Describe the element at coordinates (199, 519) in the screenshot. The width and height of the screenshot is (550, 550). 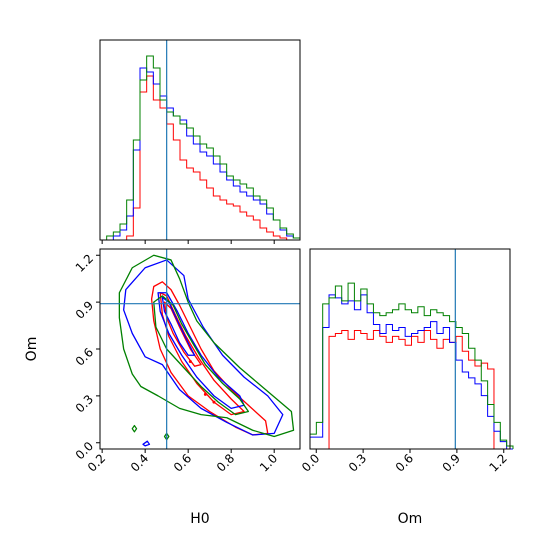
I see `h0-axis-title: H0` at that location.